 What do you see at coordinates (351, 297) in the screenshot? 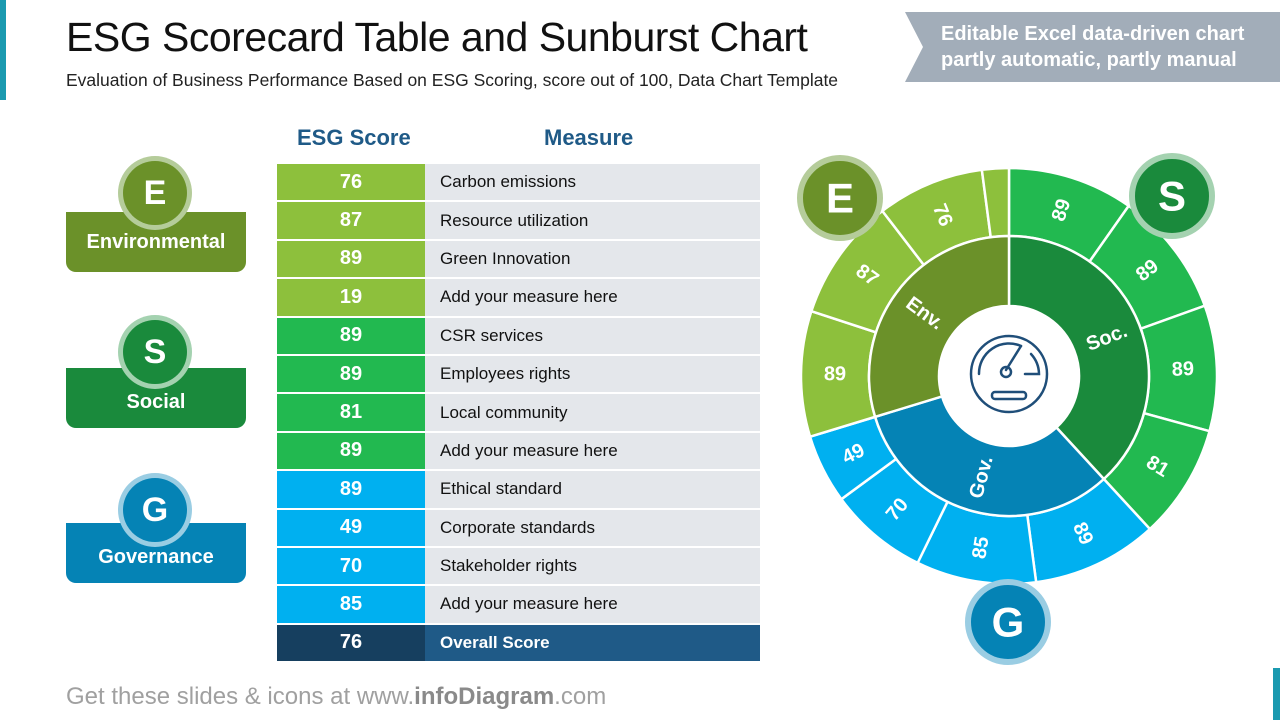
I see `score-cell: 19` at bounding box center [351, 297].